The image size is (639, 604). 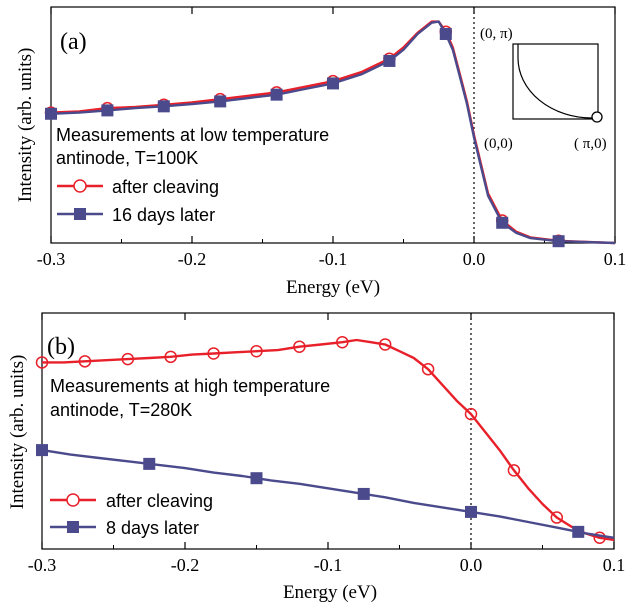 What do you see at coordinates (185, 565) in the screenshot?
I see `panel-b-x-tick-label: -0.2` at bounding box center [185, 565].